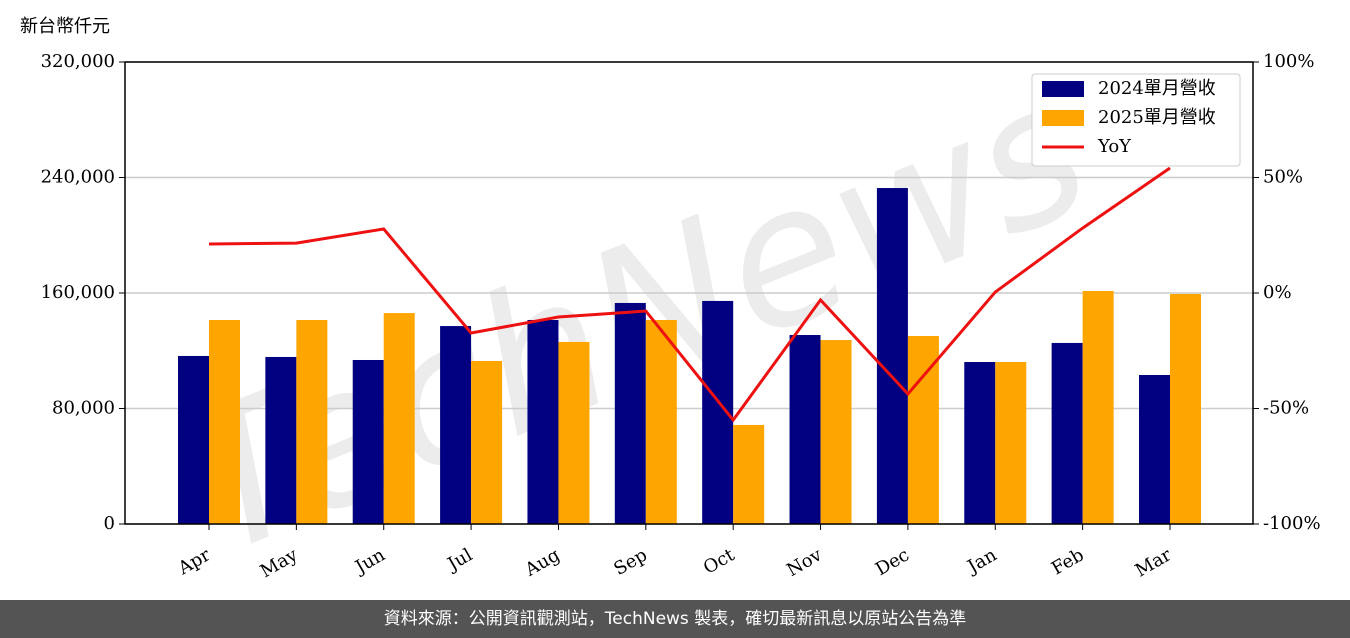 Image resolution: width=1350 pixels, height=638 pixels. I want to click on y-tick-label: 320,000, so click(78, 61).